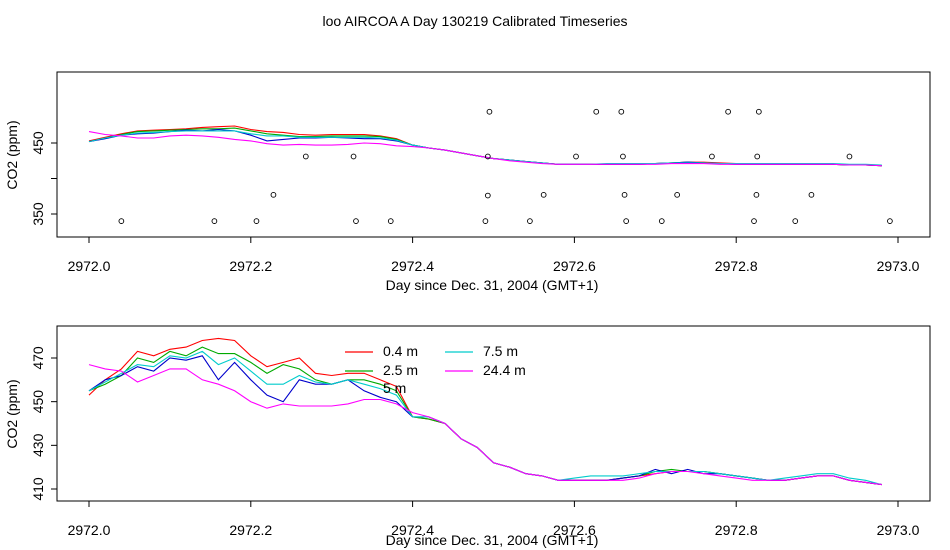 The image size is (950, 550). What do you see at coordinates (492, 285) in the screenshot?
I see `top-x-label: Day since Dec. 31, 2004 (GMT+1)` at bounding box center [492, 285].